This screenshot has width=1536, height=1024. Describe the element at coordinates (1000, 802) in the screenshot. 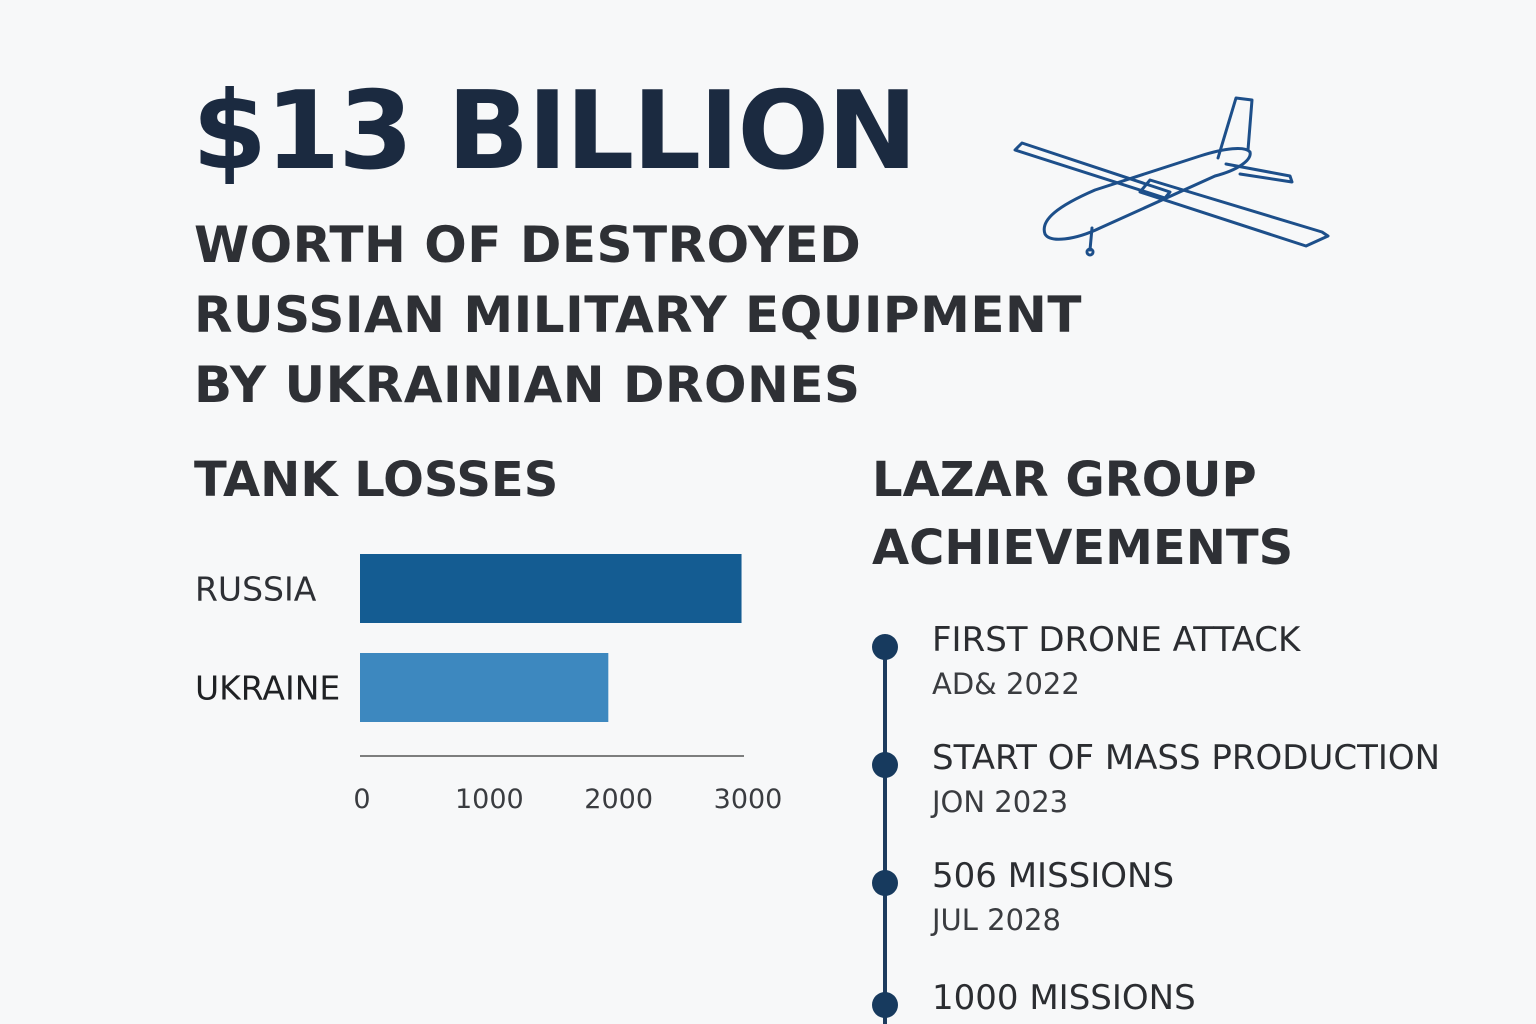

I see `timeline-item-date: JON 2023` at that location.